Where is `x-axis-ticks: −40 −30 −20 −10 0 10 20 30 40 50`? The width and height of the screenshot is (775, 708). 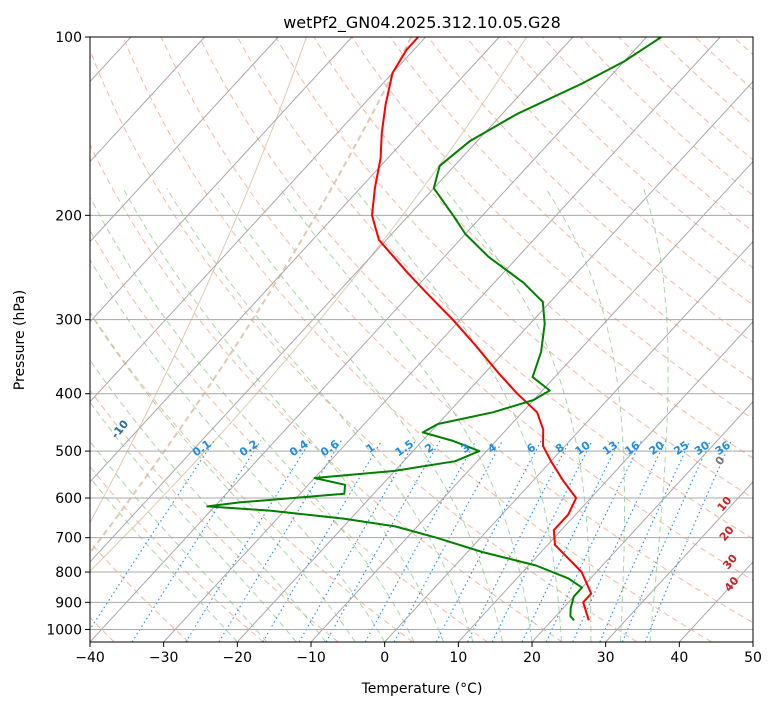
x-axis-ticks: −40 −30 −20 −10 0 10 20 30 40 50 is located at coordinates (418, 654).